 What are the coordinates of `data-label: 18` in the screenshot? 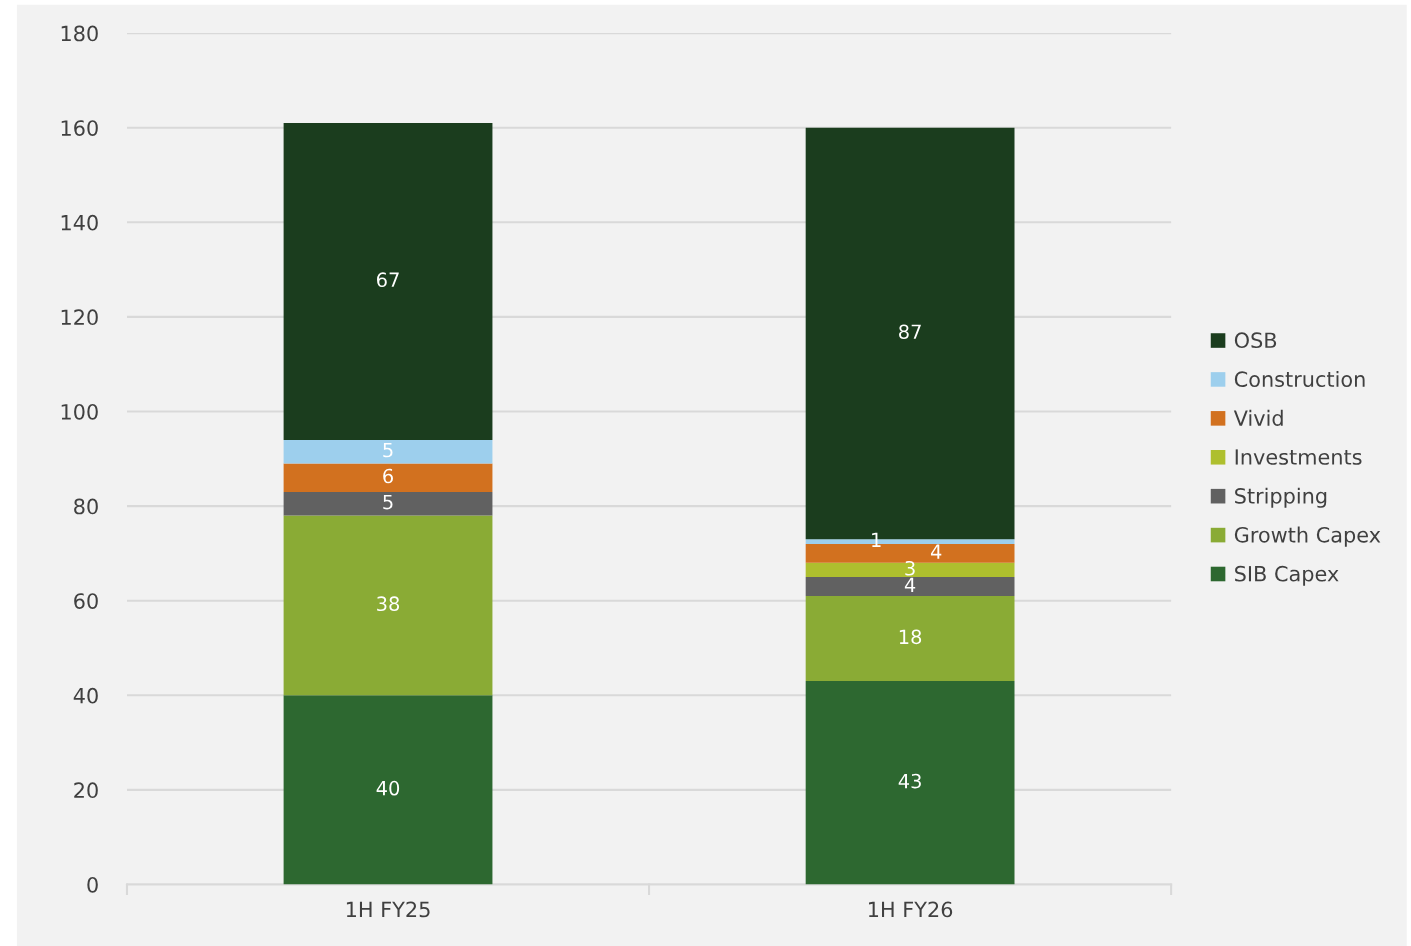 It's located at (910, 637).